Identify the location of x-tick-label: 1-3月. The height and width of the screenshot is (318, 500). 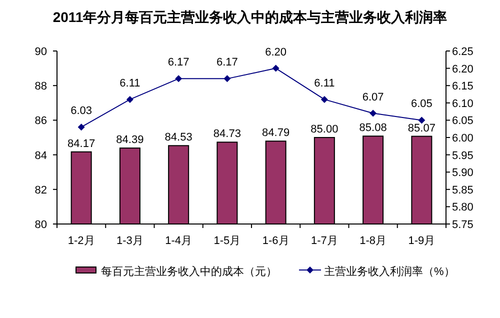
(130, 241).